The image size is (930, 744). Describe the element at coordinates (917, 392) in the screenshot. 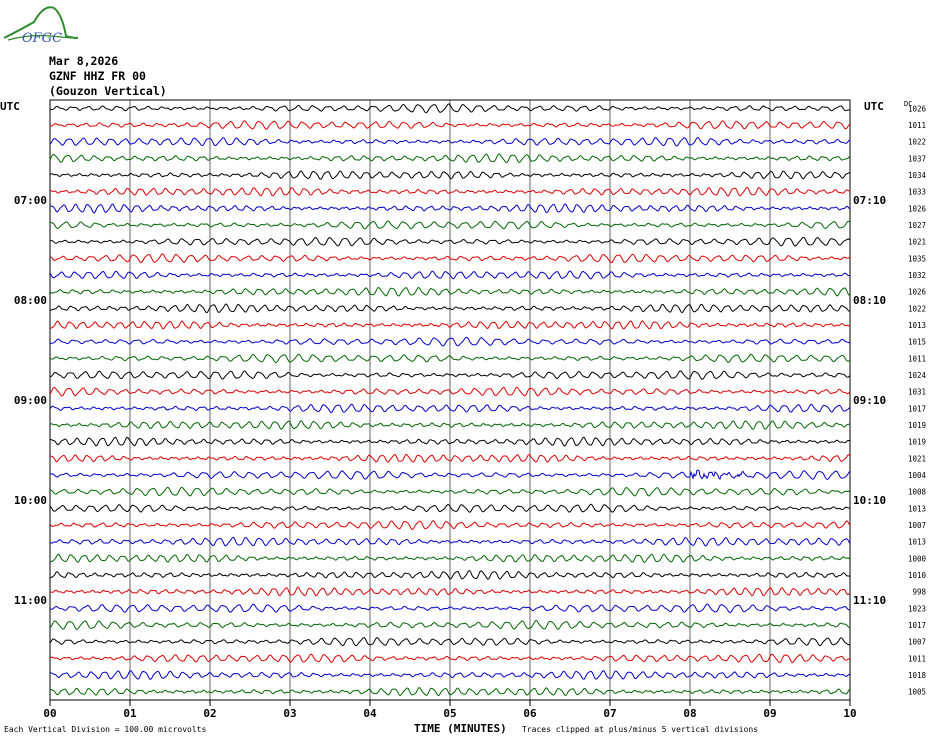

I see `dc-offset-label: 1031` at that location.